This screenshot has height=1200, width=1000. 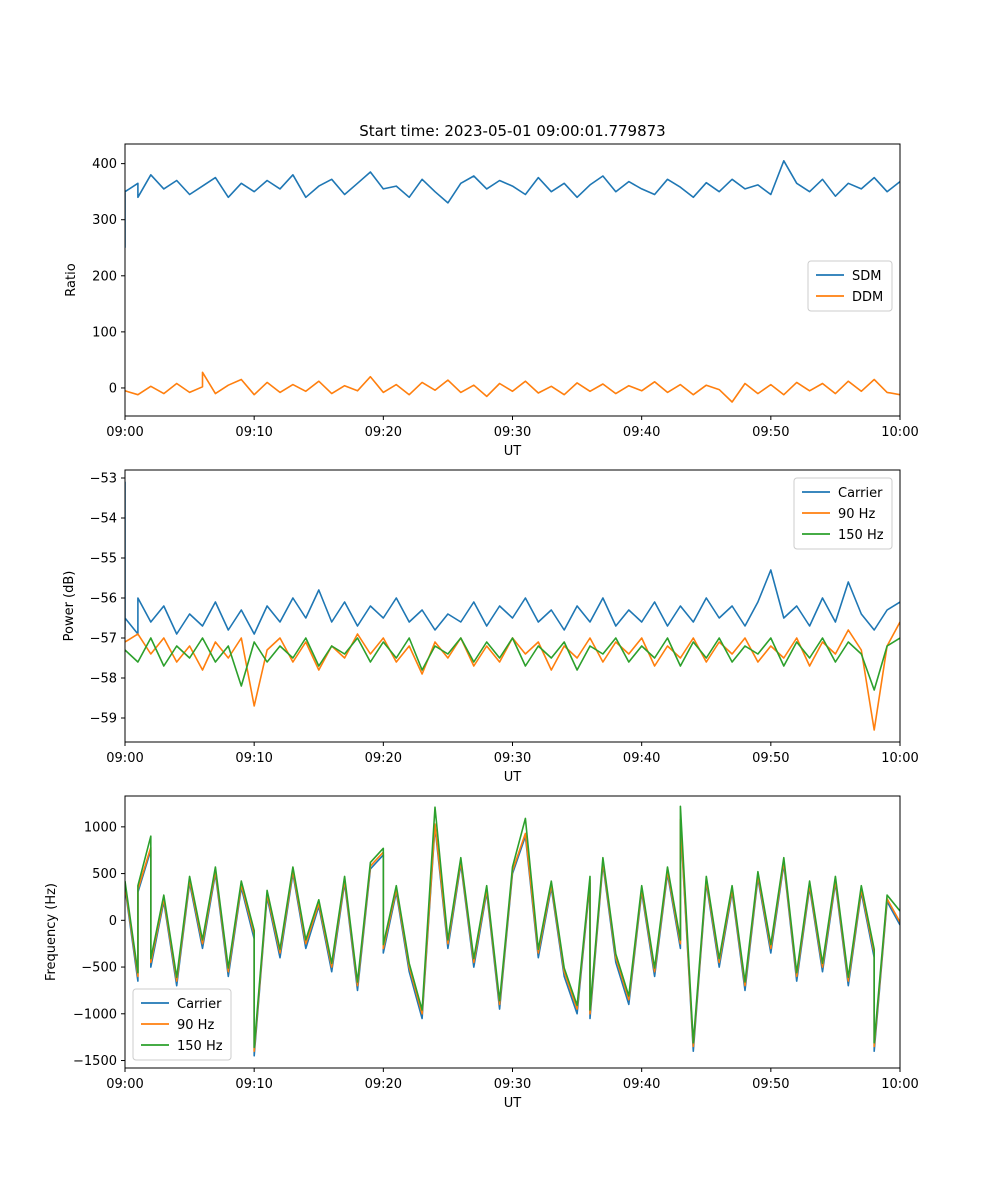 What do you see at coordinates (104, 332) in the screenshot?
I see `y-tick-label: 100` at bounding box center [104, 332].